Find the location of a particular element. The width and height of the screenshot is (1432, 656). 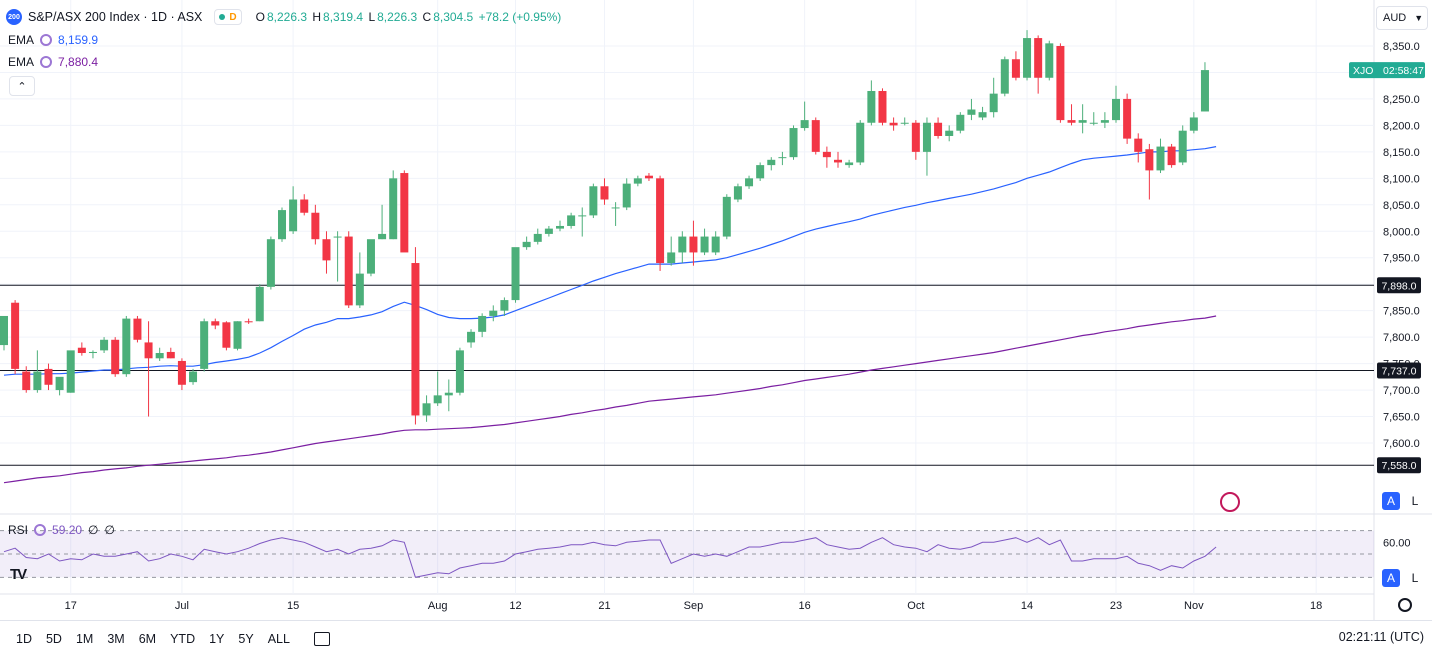

chart-settings-gear-icon is located at coordinates (1405, 605).